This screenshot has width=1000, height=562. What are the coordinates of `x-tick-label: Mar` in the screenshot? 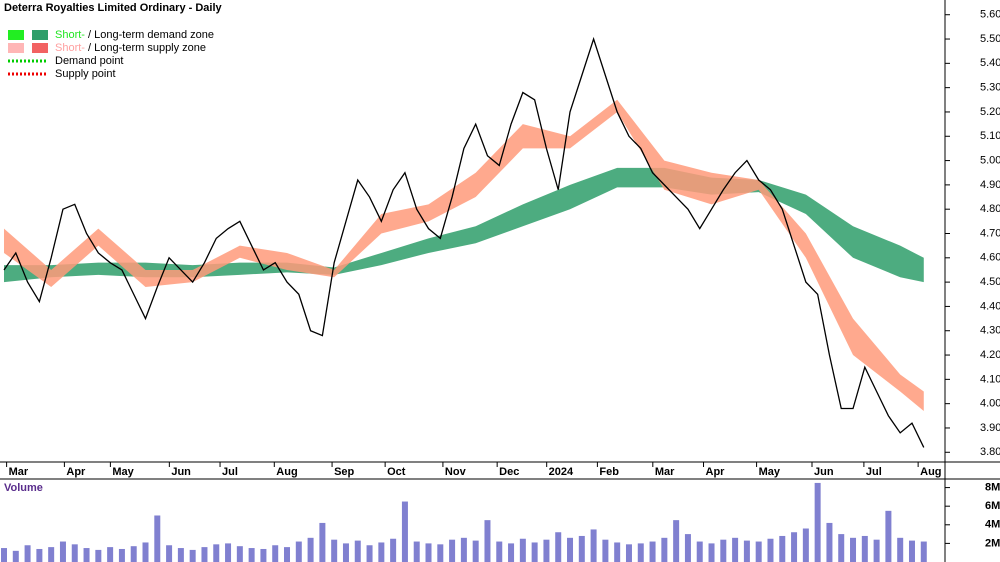 It's located at (19, 472).